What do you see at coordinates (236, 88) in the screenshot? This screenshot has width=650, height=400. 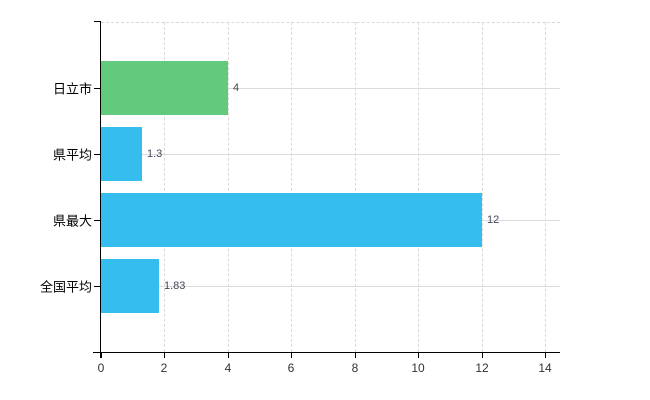 I see `bar-value-label: 4` at bounding box center [236, 88].